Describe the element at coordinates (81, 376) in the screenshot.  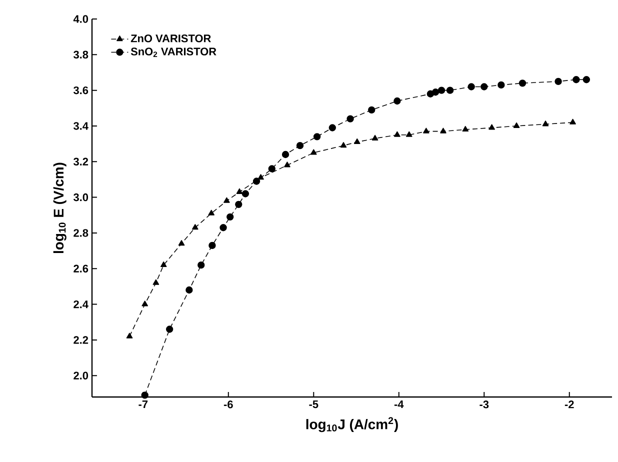
I see `y-tick-label: 2.0` at that location.